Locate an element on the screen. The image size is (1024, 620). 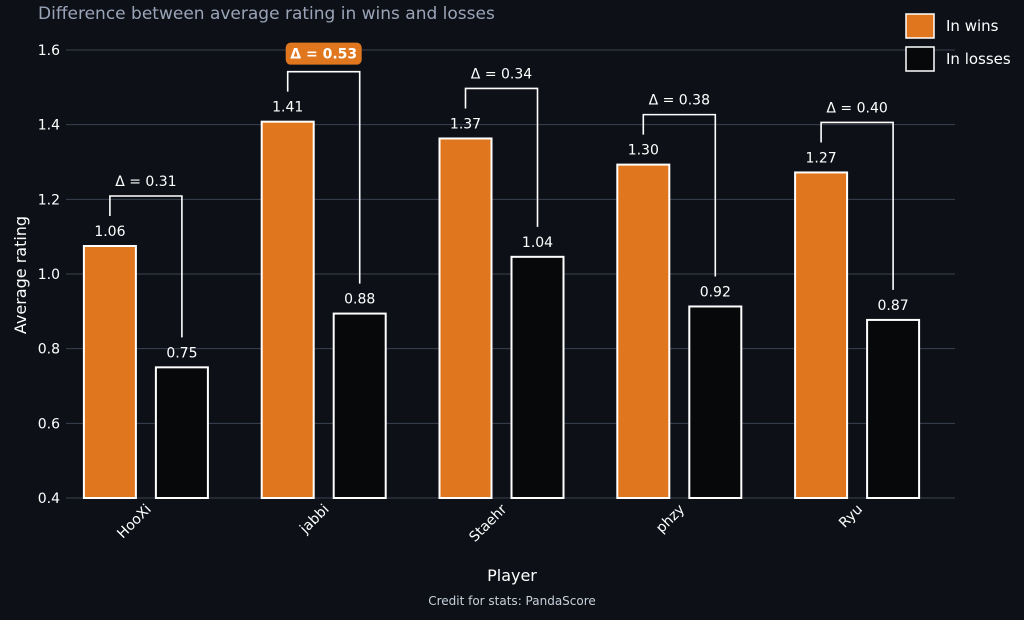
value-label: 0.88 is located at coordinates (359, 300).